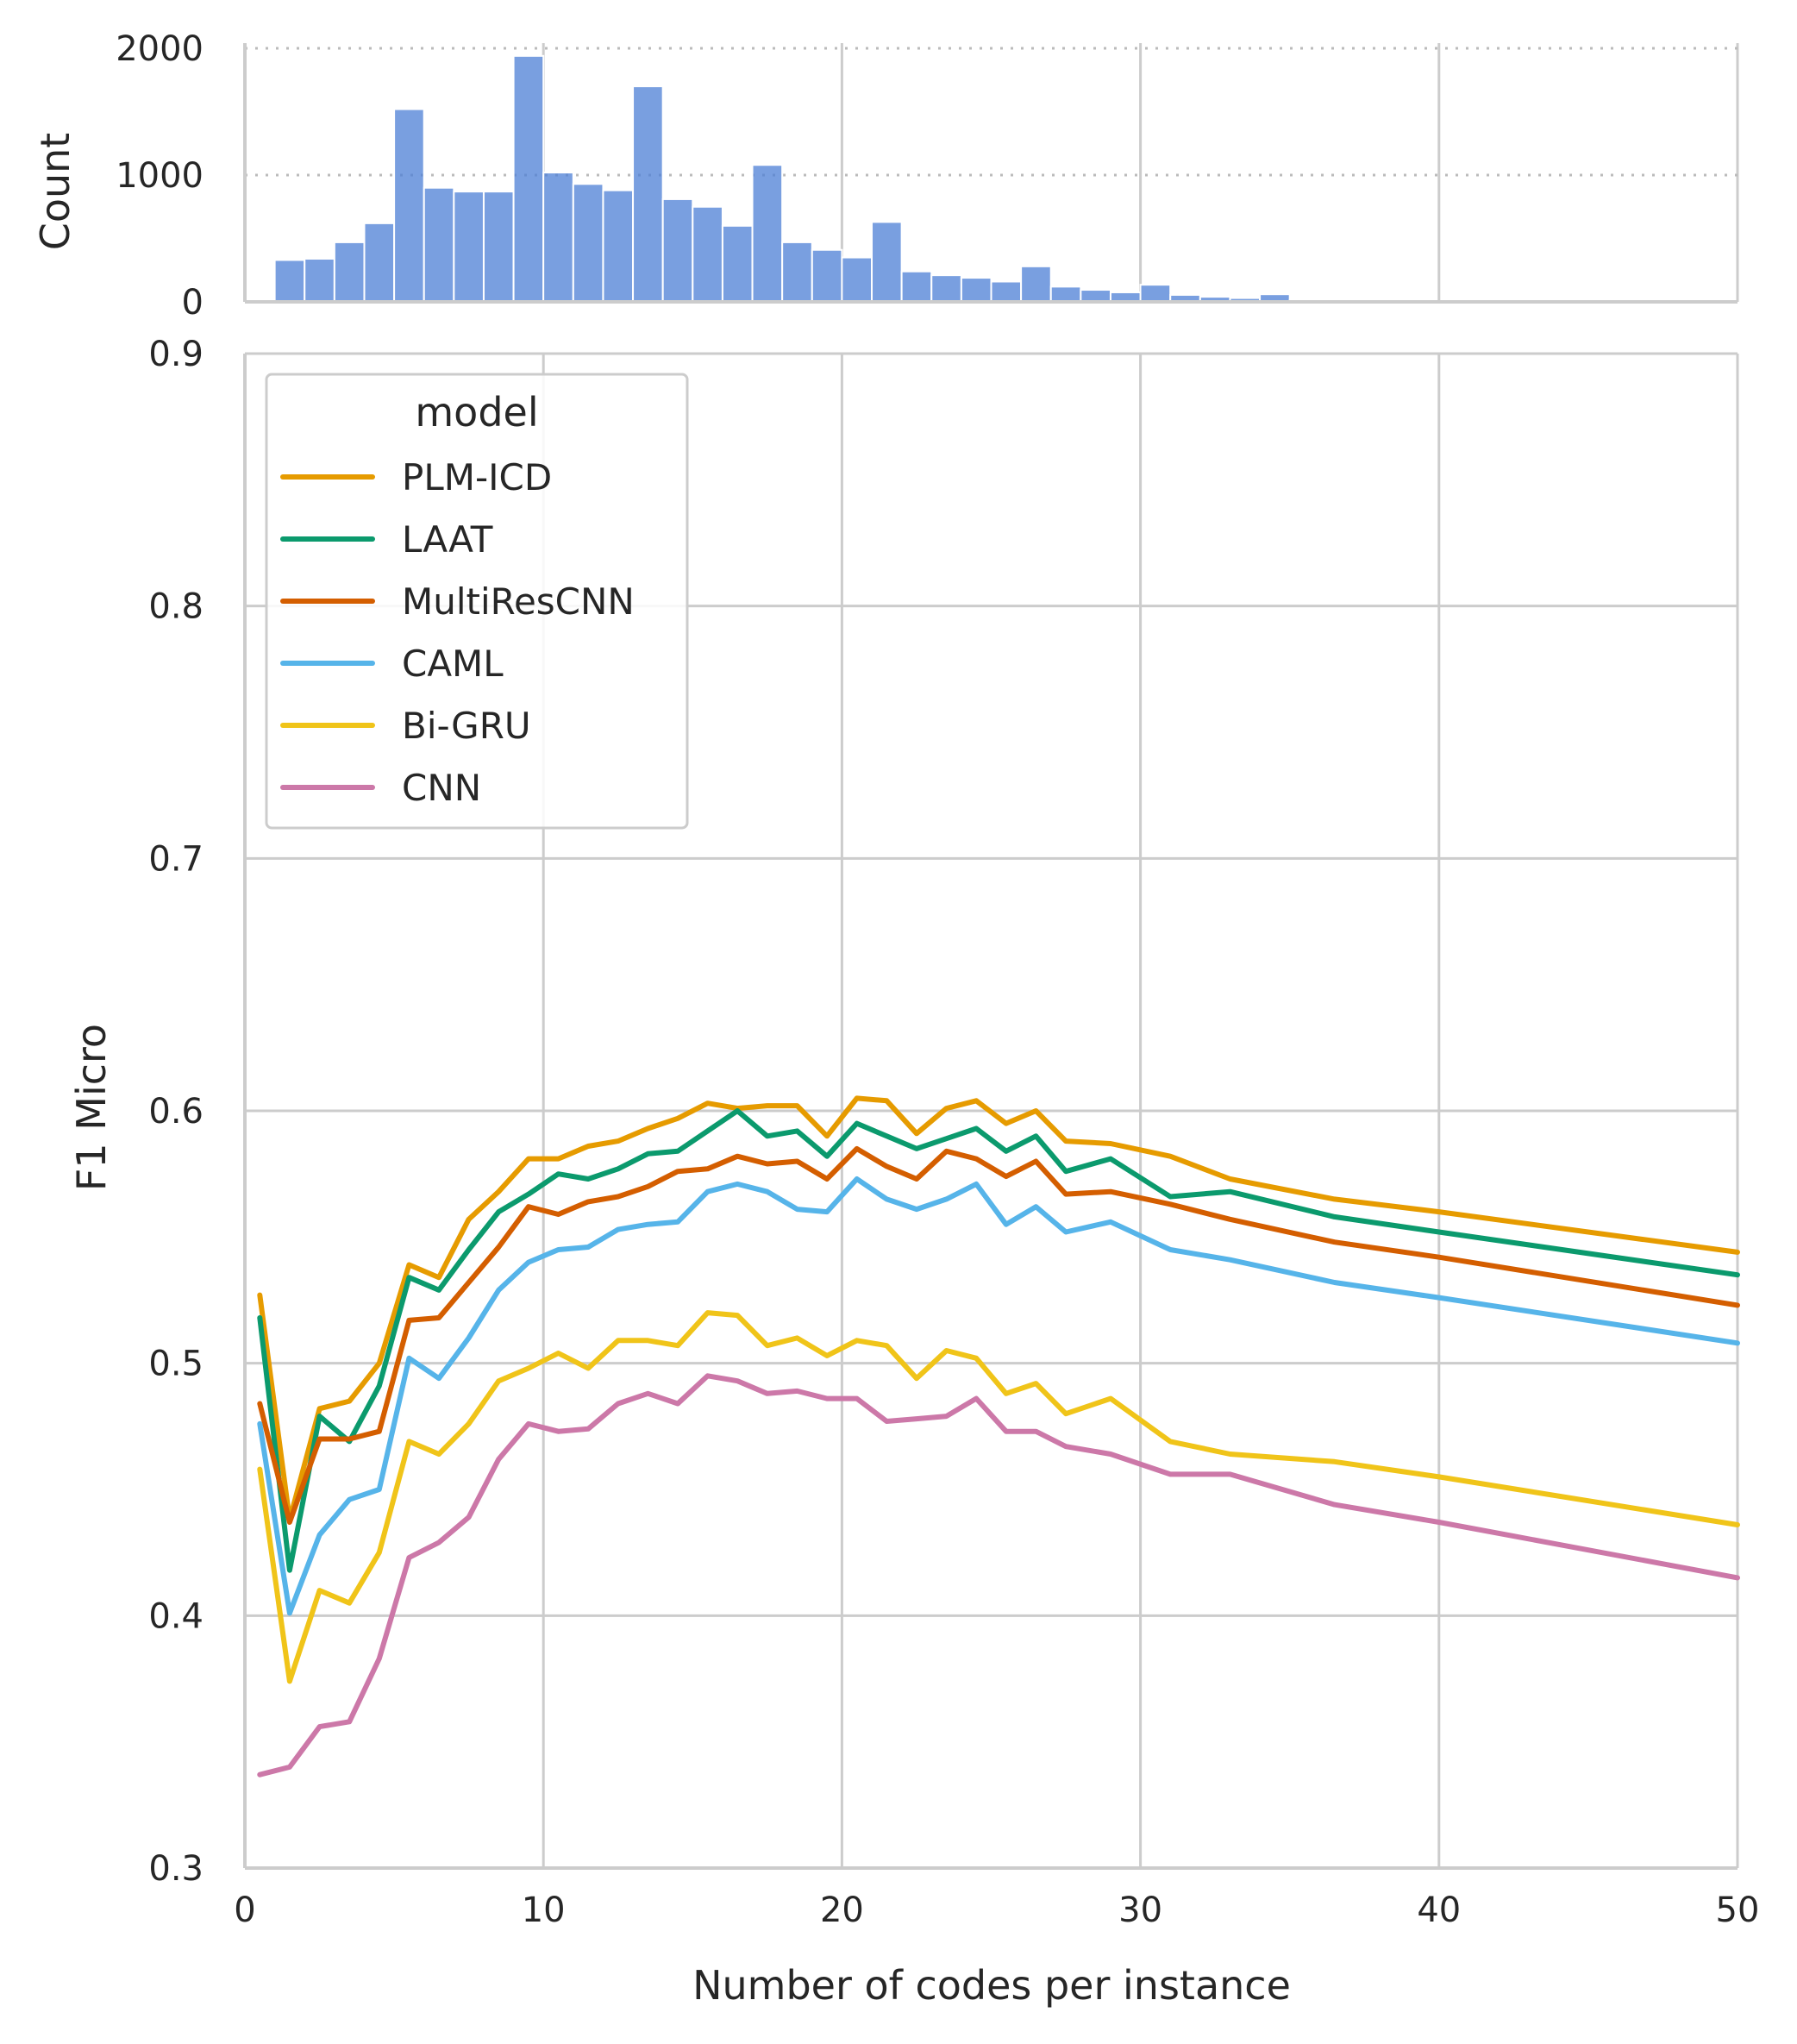  Describe the element at coordinates (175, 1616) in the screenshot. I see `y-tick-label: 0.4` at that location.